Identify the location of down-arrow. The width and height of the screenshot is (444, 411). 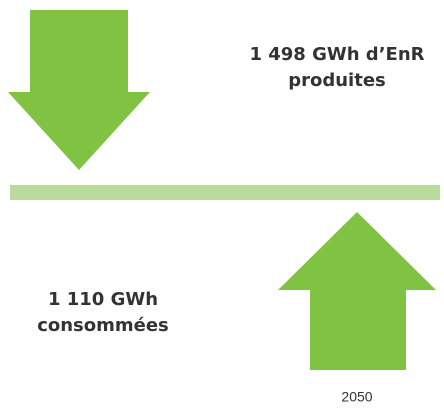
(79, 90).